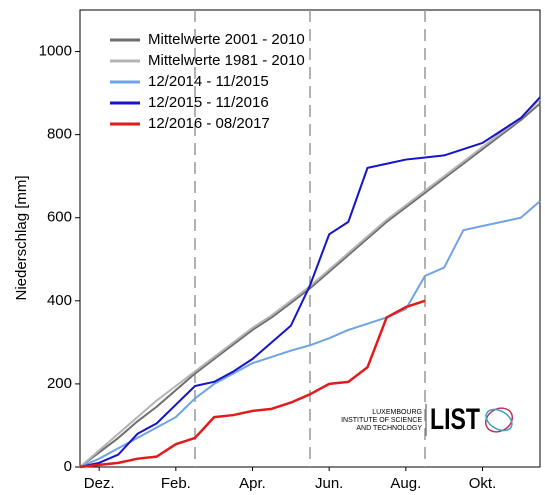 The height and width of the screenshot is (495, 545). Describe the element at coordinates (209, 123) in the screenshot. I see `legend-label: 12/2016 - 08/2017` at that location.